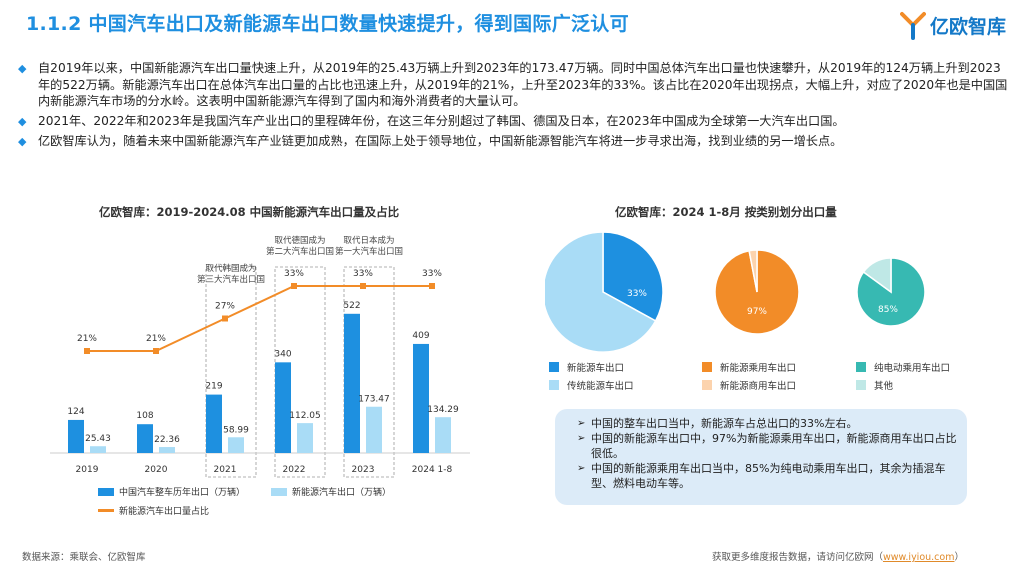 The height and width of the screenshot is (576, 1024). Describe the element at coordinates (75, 412) in the screenshot. I see `bar-total-label: 124` at that location.